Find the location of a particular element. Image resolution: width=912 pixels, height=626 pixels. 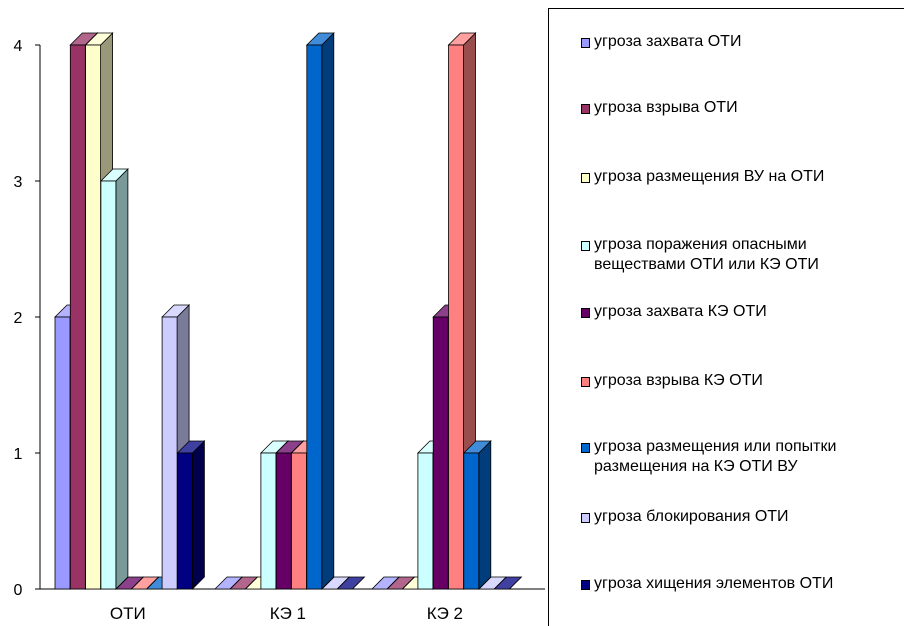

legend-item: угроза размещения ВУ на ОТИ is located at coordinates (702, 177).